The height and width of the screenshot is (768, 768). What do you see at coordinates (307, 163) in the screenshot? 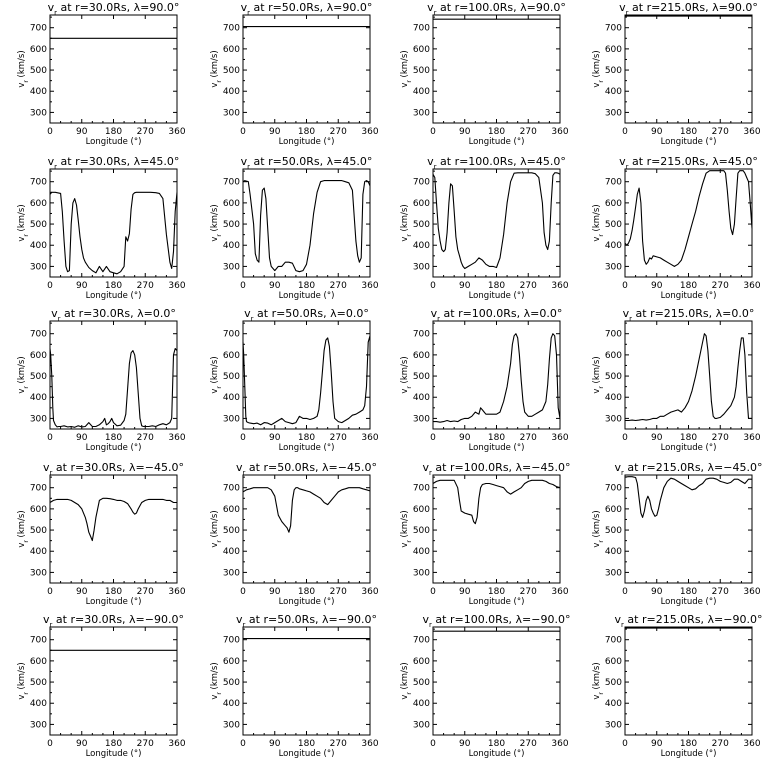
I see `chart-title: vr at r=50.0Rs, λ=45.0°` at bounding box center [307, 163].